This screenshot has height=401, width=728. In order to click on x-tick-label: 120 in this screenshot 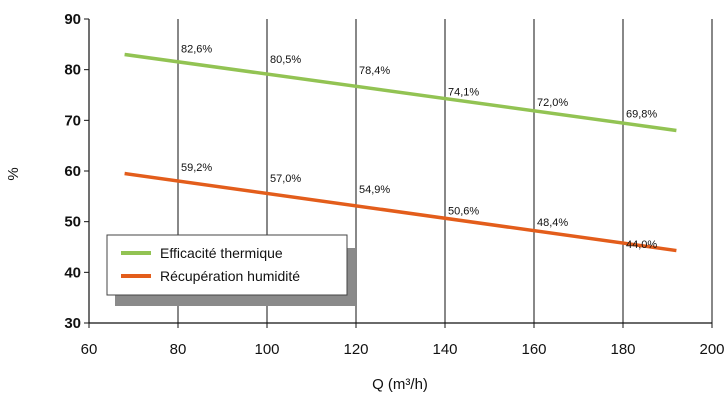, I will do `click(355, 349)`.